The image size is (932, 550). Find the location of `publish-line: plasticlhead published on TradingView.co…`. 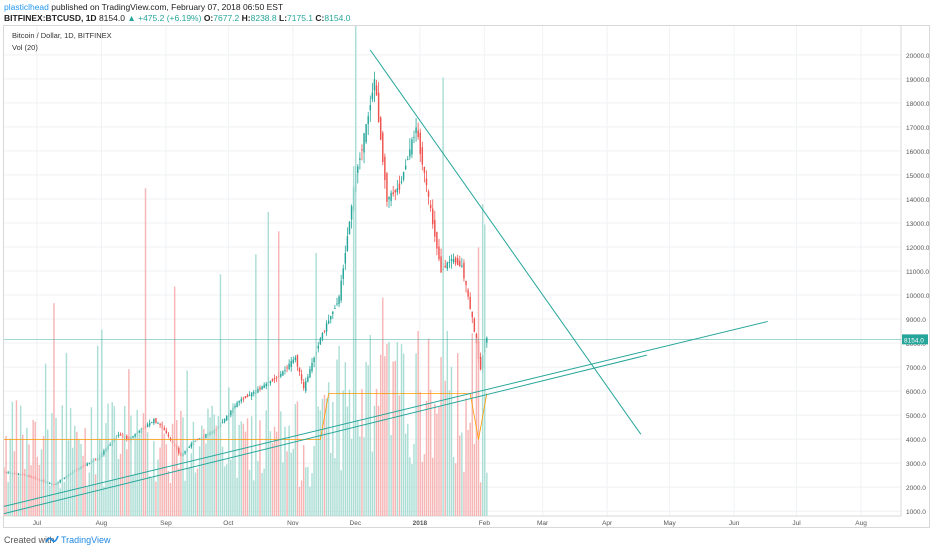

publish-line: plasticlhead published on TradingView.co… is located at coordinates (143, 7).